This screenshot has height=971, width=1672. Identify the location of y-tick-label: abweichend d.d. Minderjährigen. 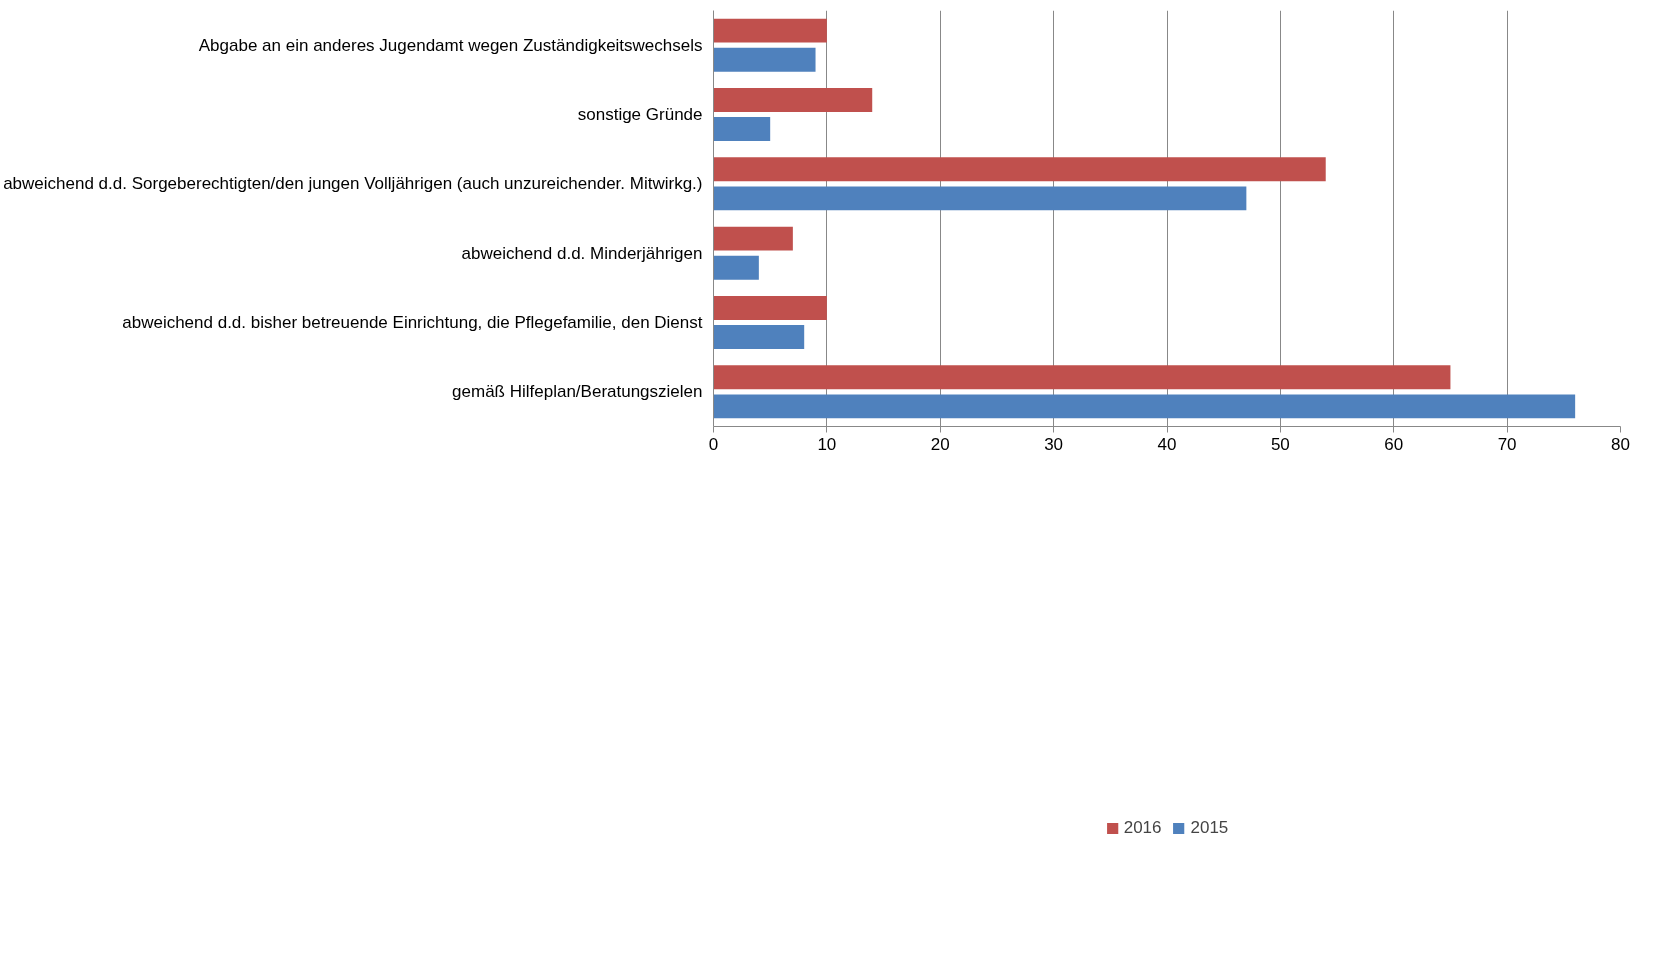
(582, 253).